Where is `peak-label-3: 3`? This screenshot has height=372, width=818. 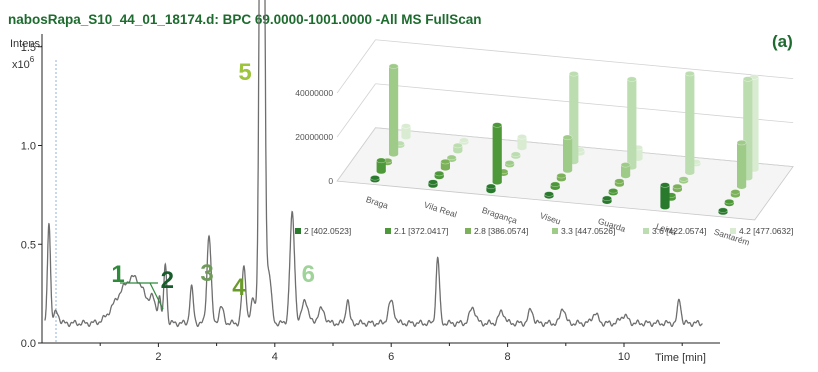
peak-label-3: 3 is located at coordinates (206, 273).